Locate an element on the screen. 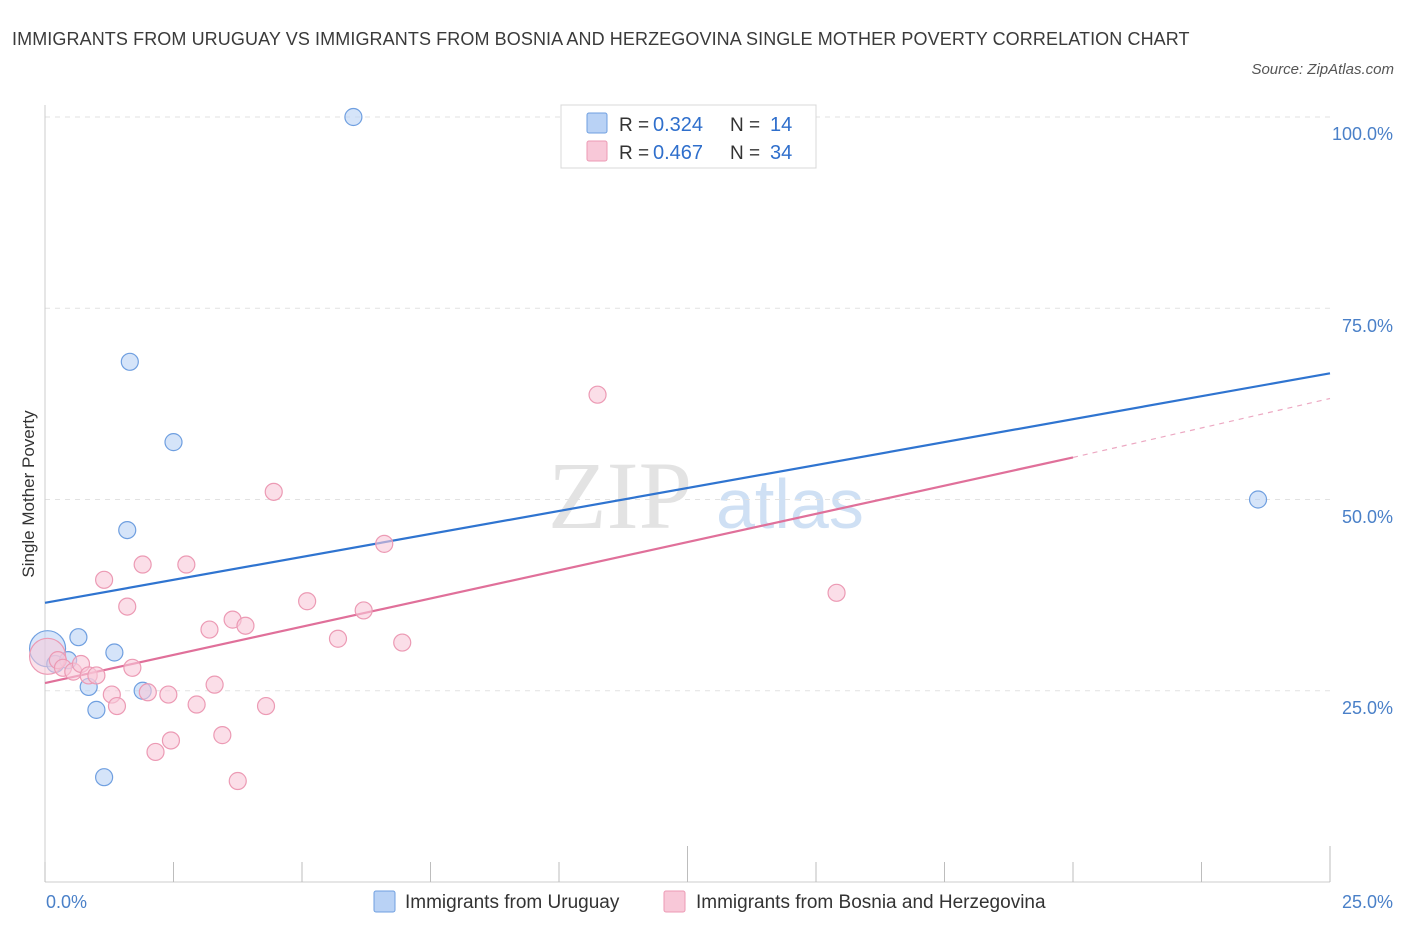  source-credit: Source: ZipAtlas.com is located at coordinates (1322, 69).